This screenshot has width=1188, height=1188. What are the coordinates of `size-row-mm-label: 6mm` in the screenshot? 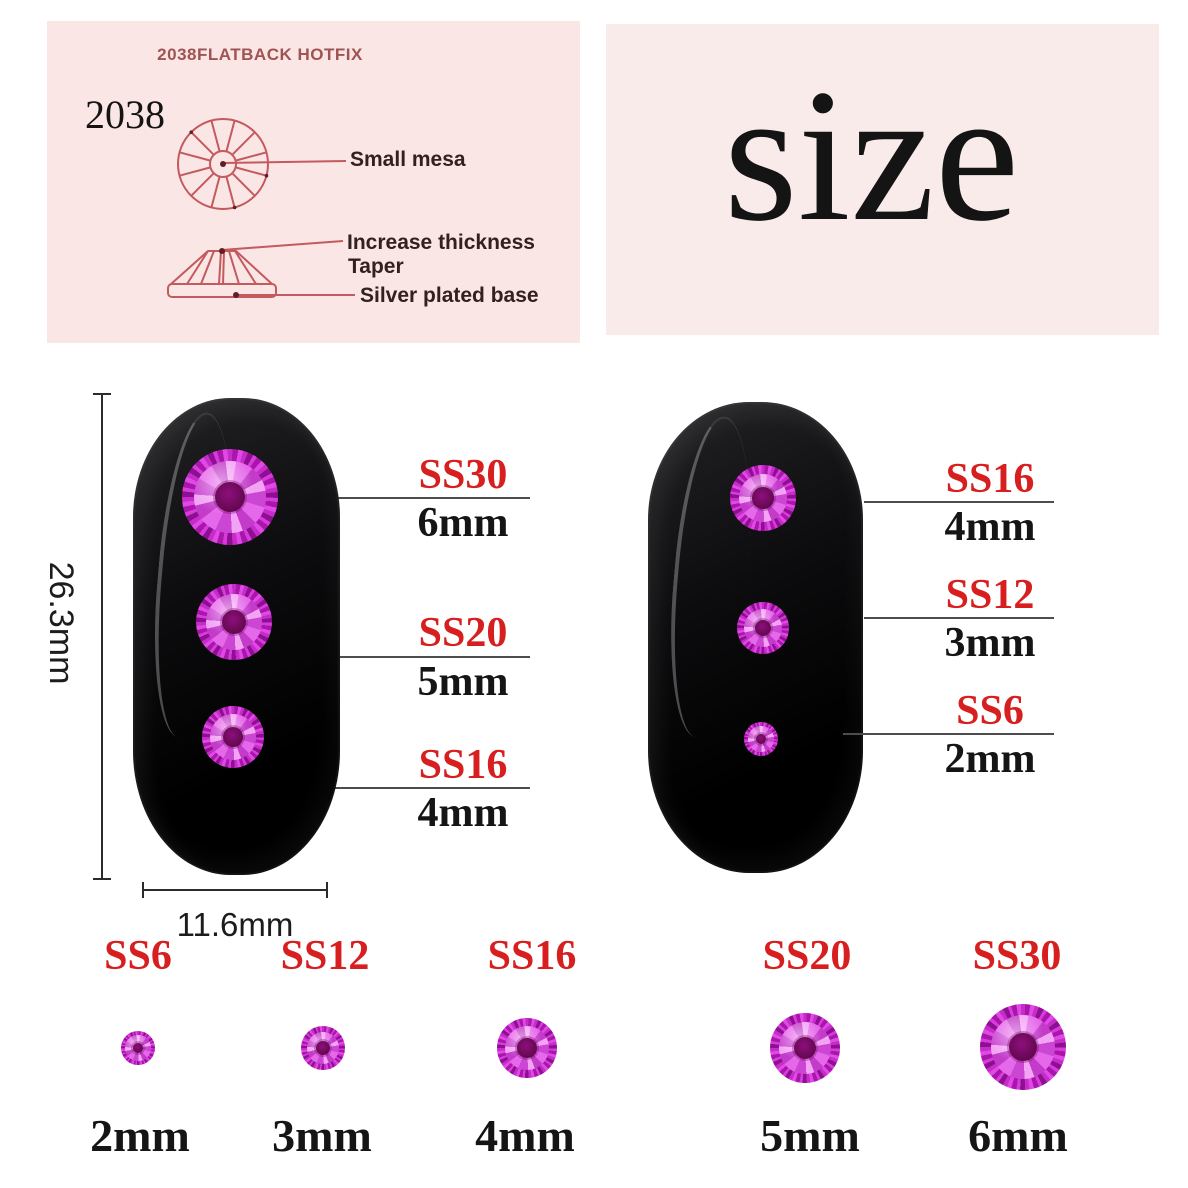 It's located at (1018, 1135).